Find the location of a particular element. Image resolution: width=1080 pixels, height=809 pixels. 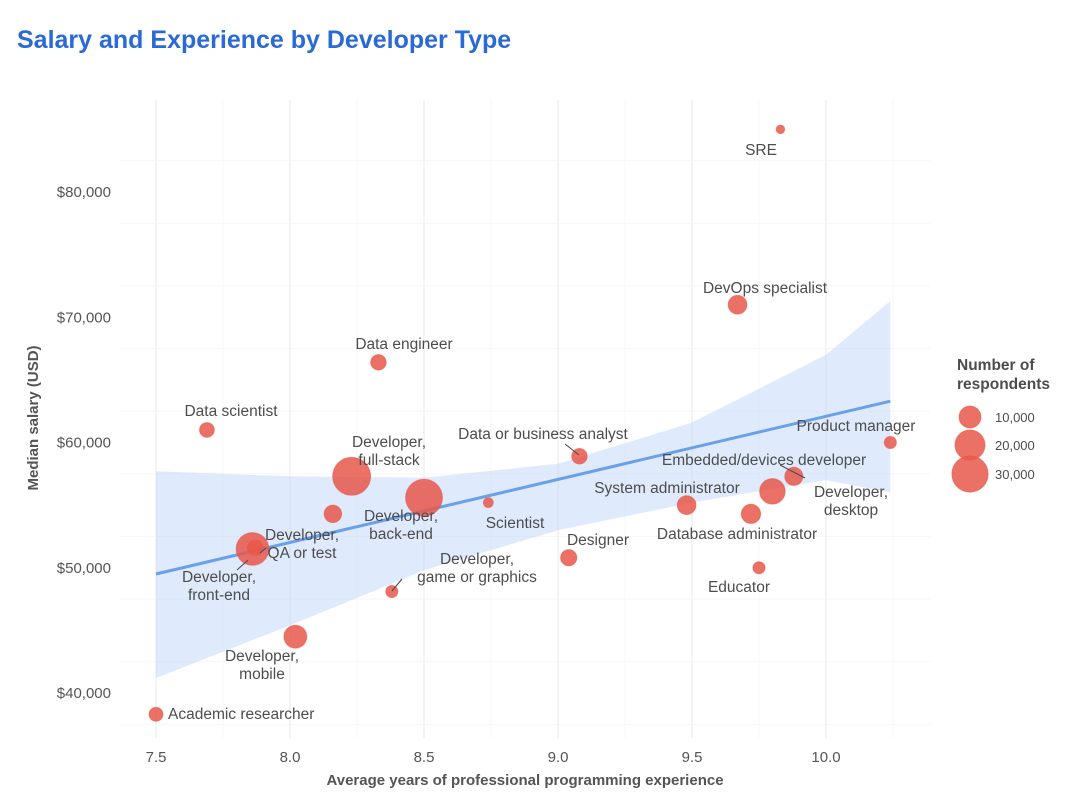

legend-title: Number of respondents is located at coordinates (1003, 375).